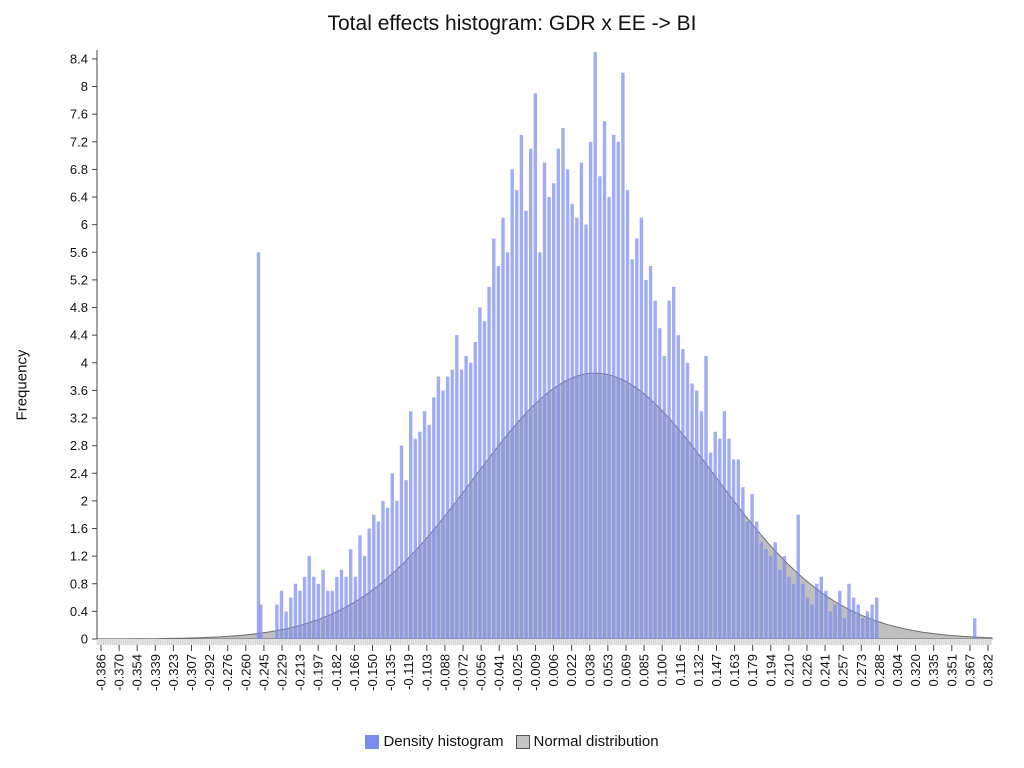 The height and width of the screenshot is (768, 1024). Describe the element at coordinates (587, 741) in the screenshot. I see `legend-entry-normal: Normal distribution` at that location.